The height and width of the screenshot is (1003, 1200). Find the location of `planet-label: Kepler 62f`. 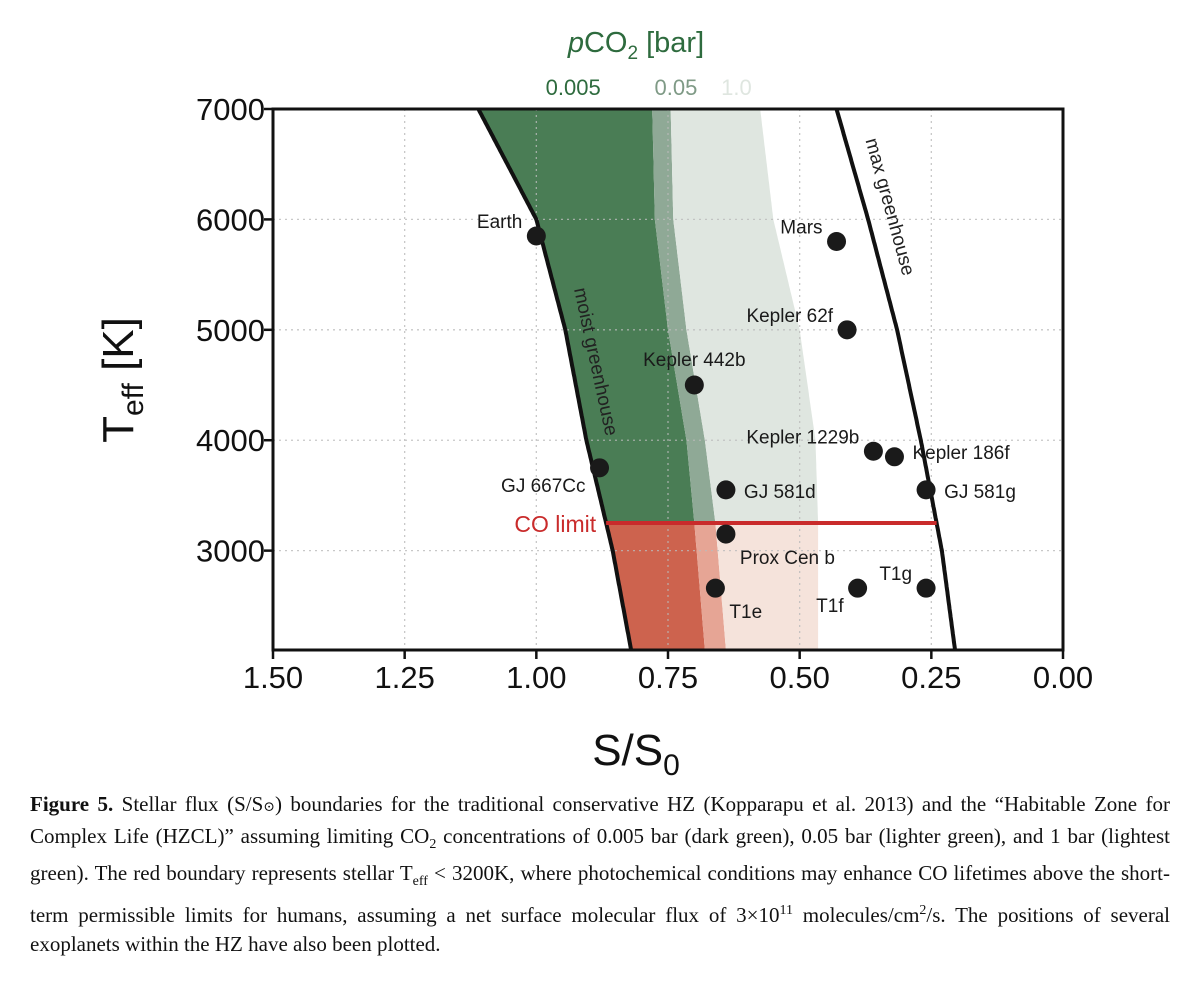

planet-label: Kepler 62f is located at coordinates (789, 316).